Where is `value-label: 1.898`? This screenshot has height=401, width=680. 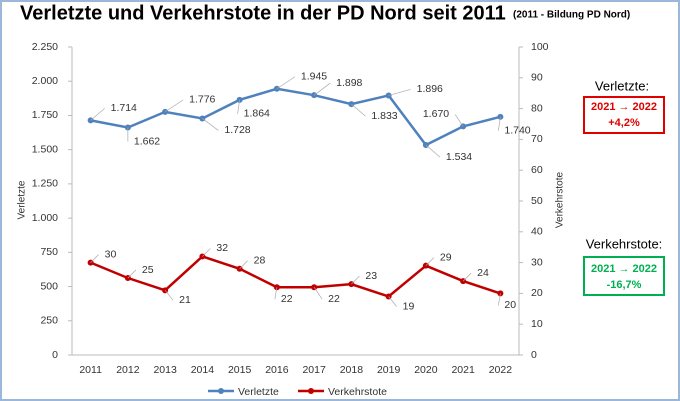
value-label: 1.898 is located at coordinates (349, 83).